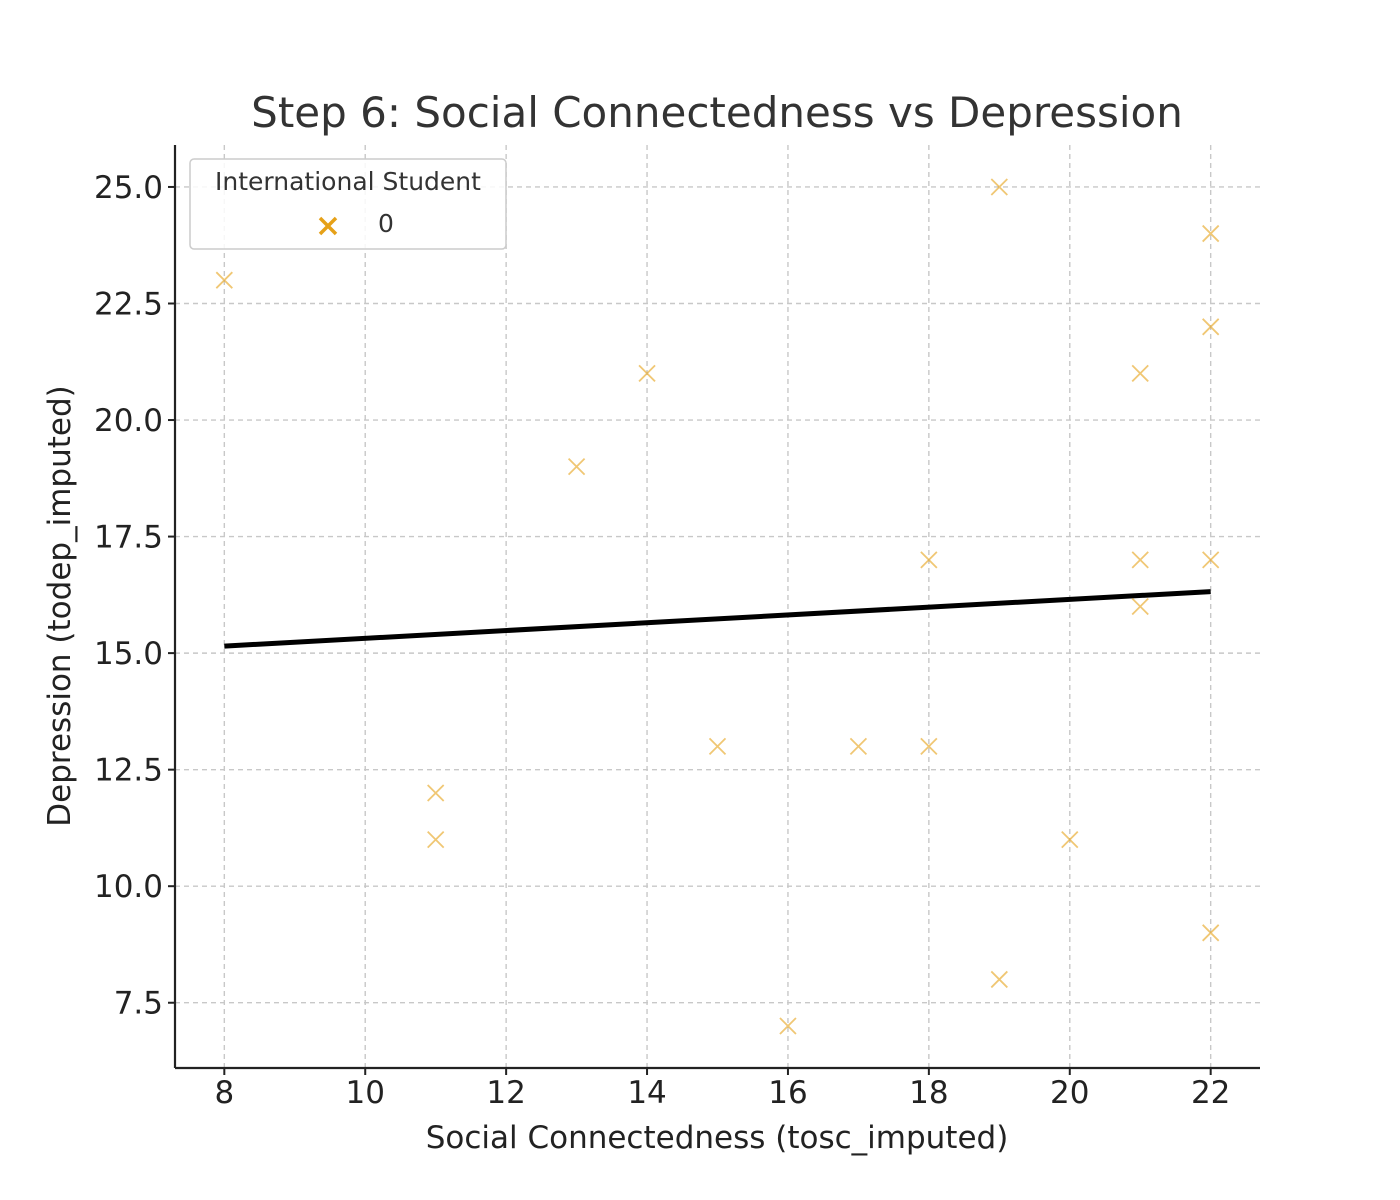  What do you see at coordinates (224, 1093) in the screenshot?
I see `x-tick-label: 8` at bounding box center [224, 1093].